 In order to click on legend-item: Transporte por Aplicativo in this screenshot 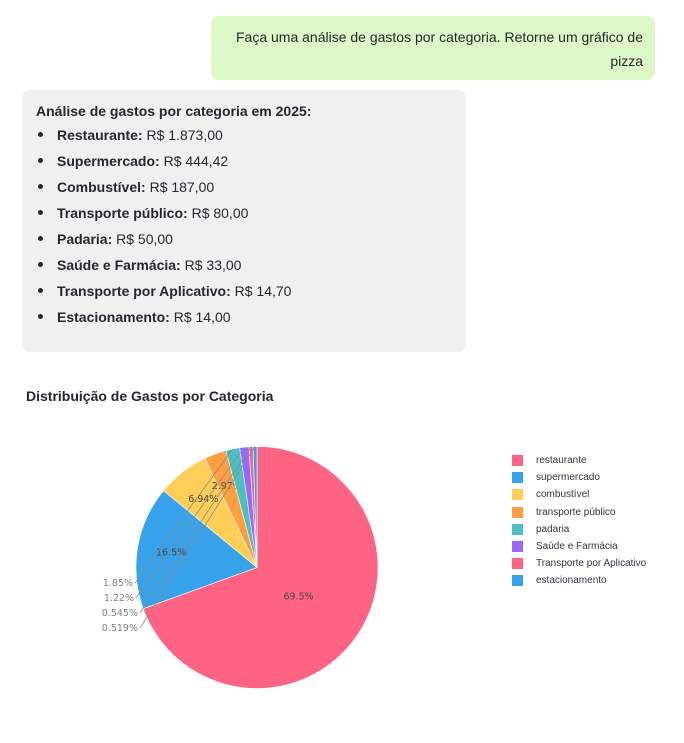, I will do `click(579, 563)`.